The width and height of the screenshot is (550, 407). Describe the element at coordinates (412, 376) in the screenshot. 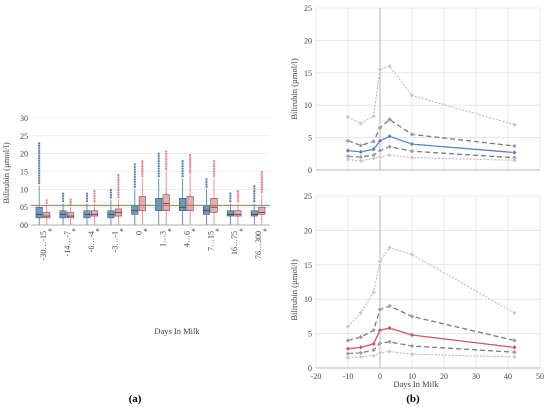

I see `x-tick-label: 10` at that location.